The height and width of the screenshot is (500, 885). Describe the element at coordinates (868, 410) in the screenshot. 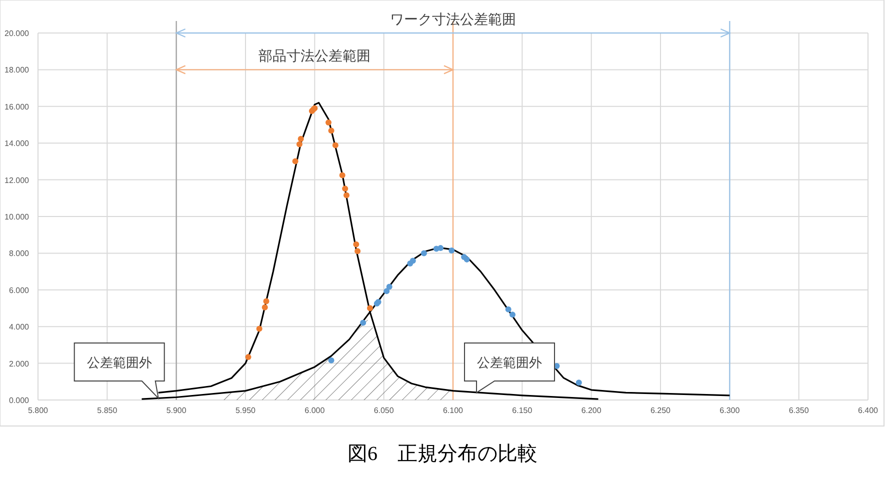

I see `x-tick-label: 6.400` at that location.